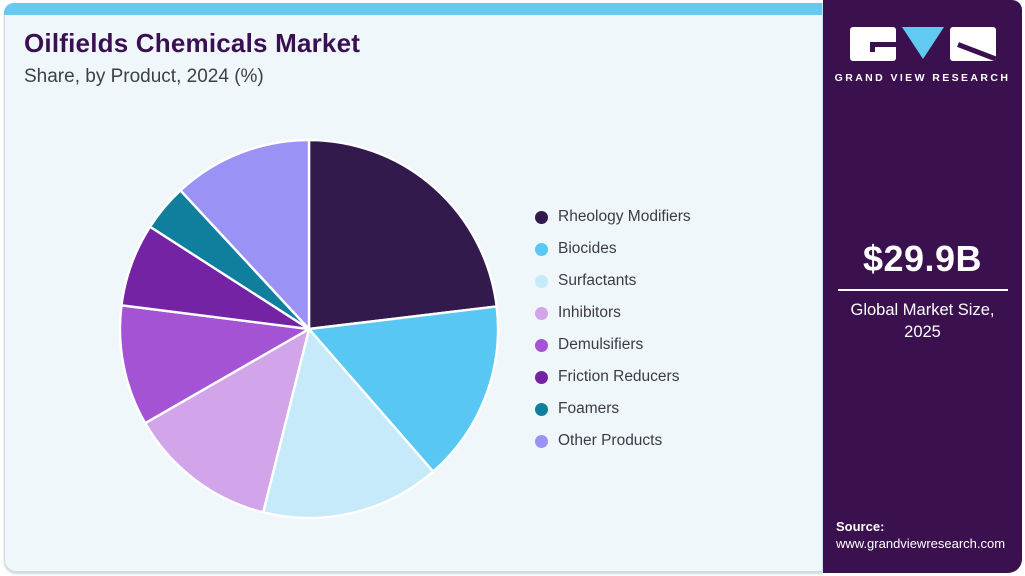 The width and height of the screenshot is (1025, 576). What do you see at coordinates (413, 9) in the screenshot?
I see `top-accent-bar` at bounding box center [413, 9].